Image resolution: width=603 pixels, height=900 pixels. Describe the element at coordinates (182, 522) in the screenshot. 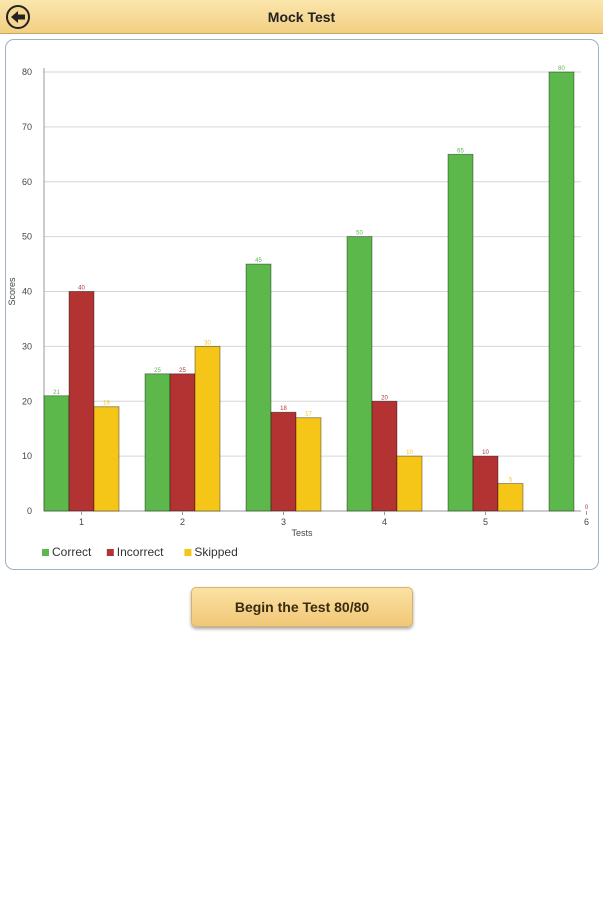

I see `x-tick-label: 2` at that location.